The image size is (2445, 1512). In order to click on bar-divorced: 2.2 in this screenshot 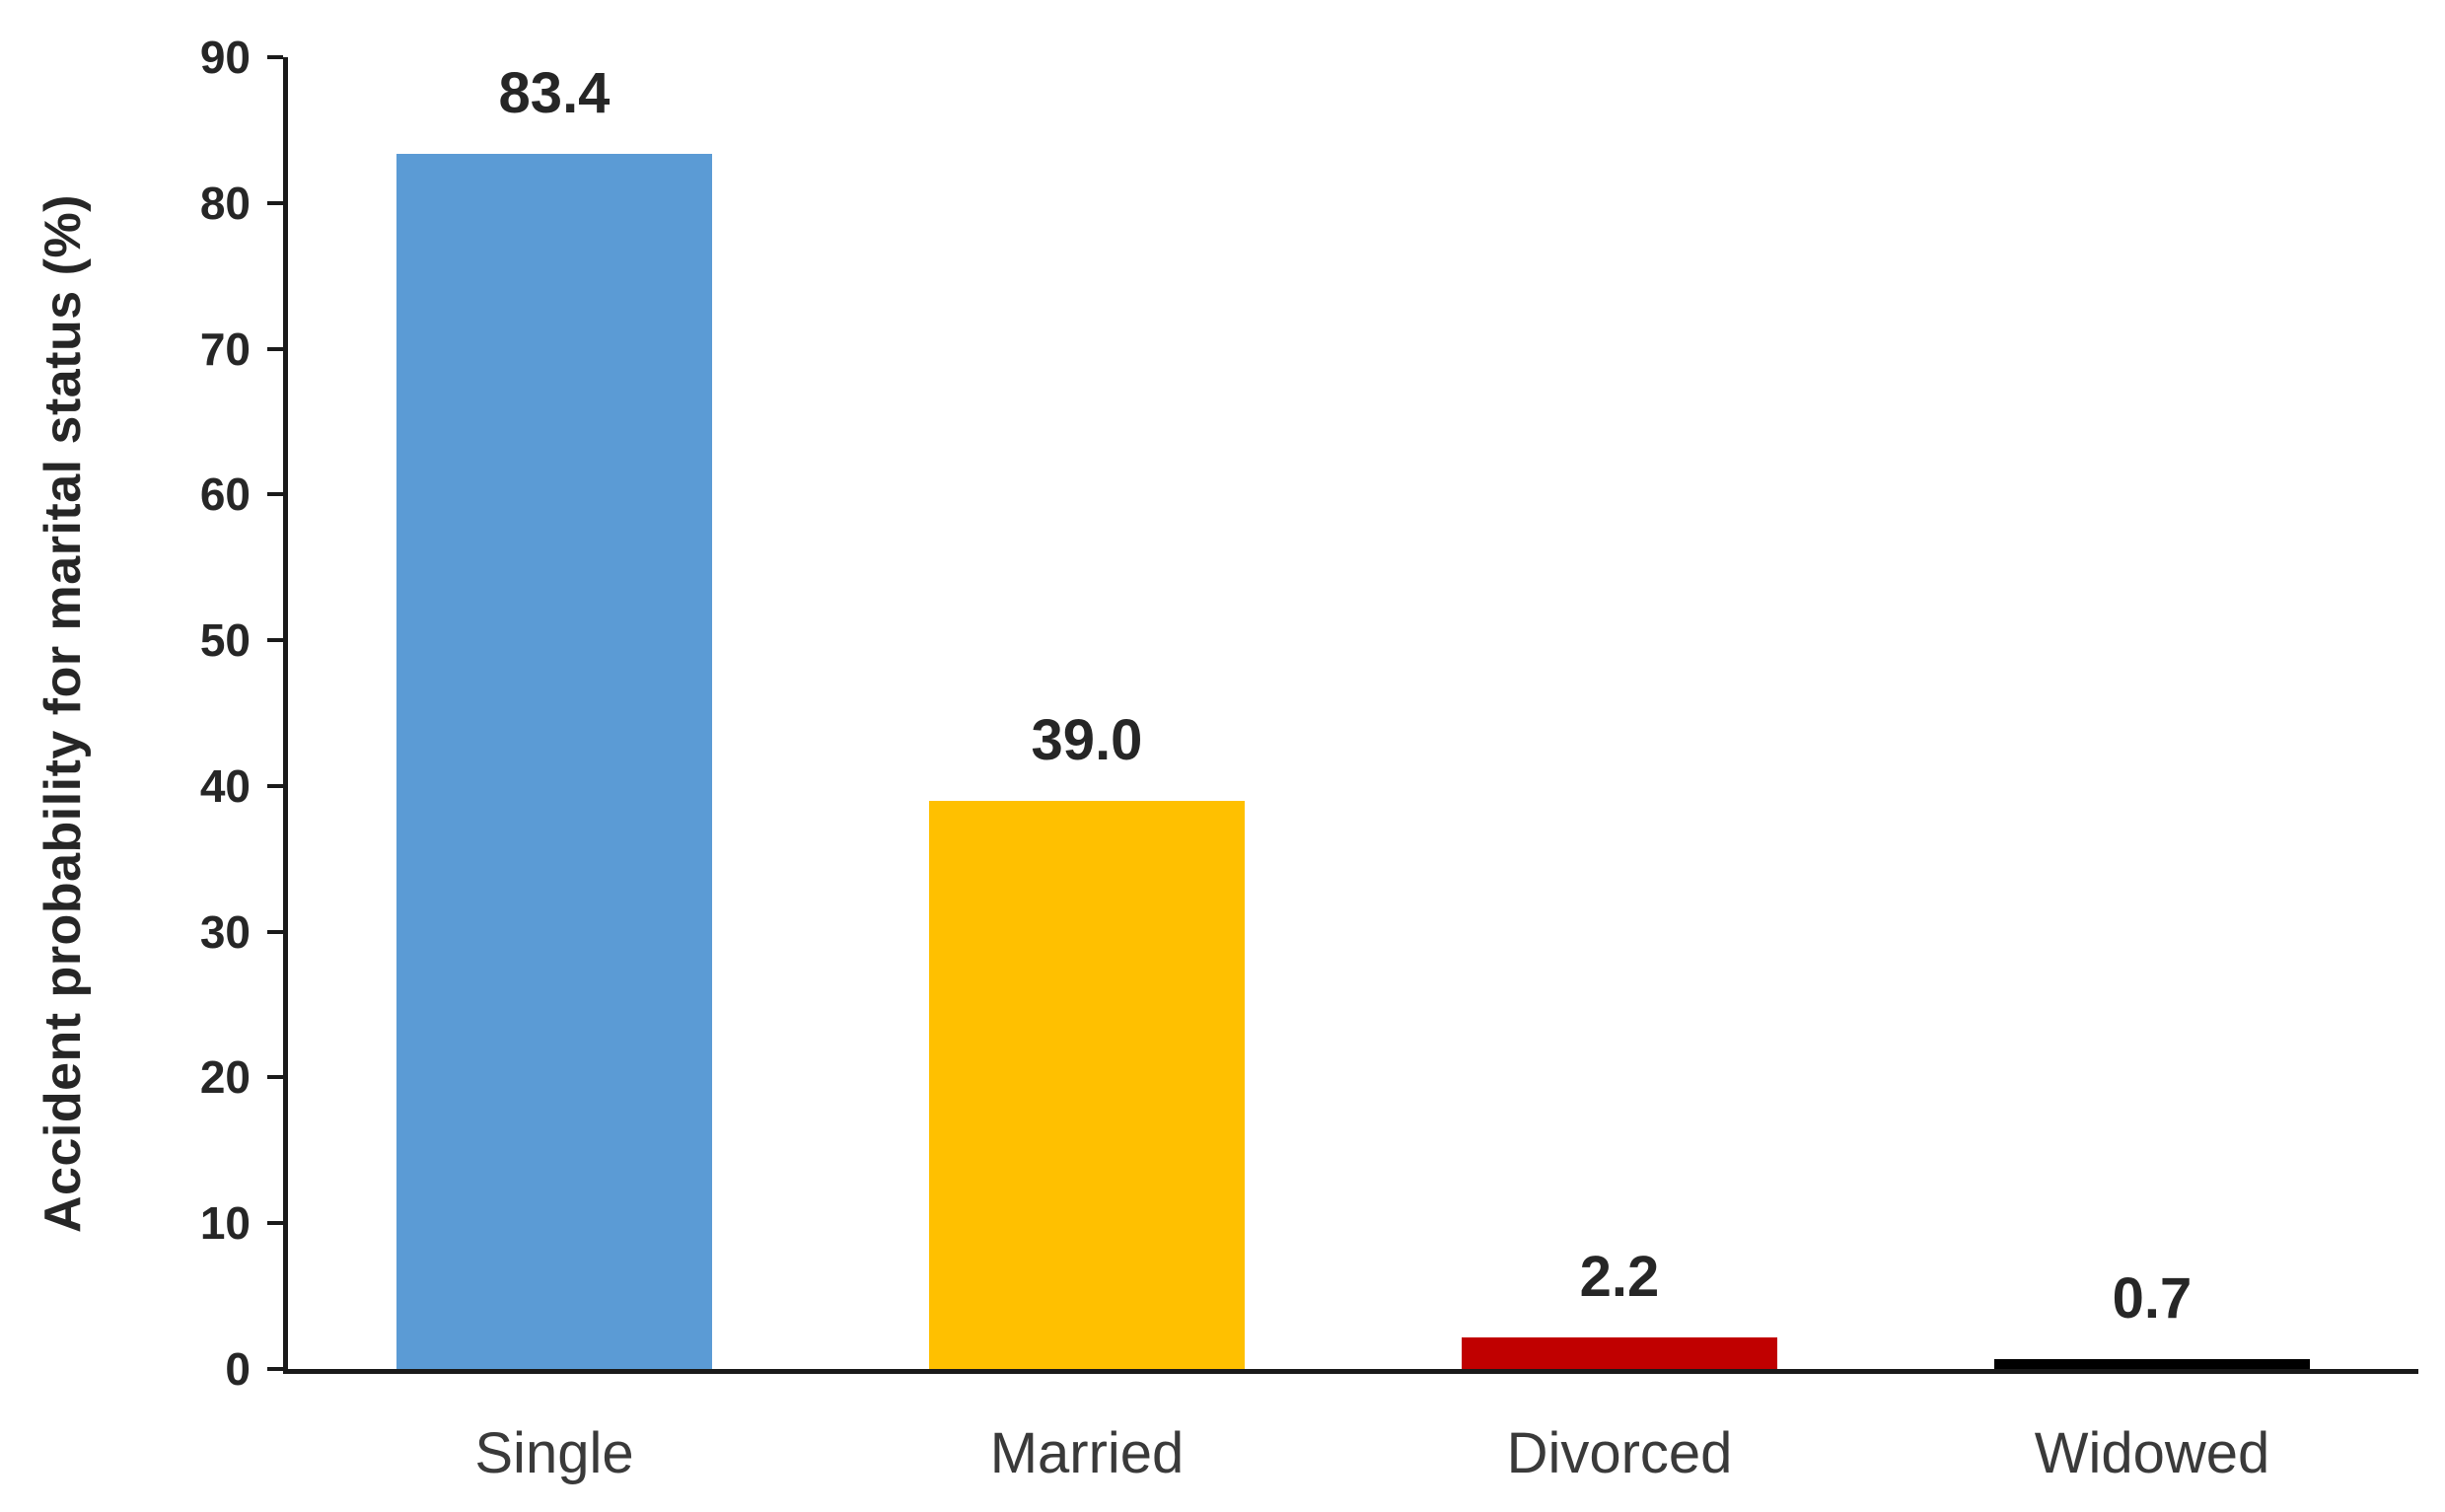, I will do `click(1619, 1307)`.